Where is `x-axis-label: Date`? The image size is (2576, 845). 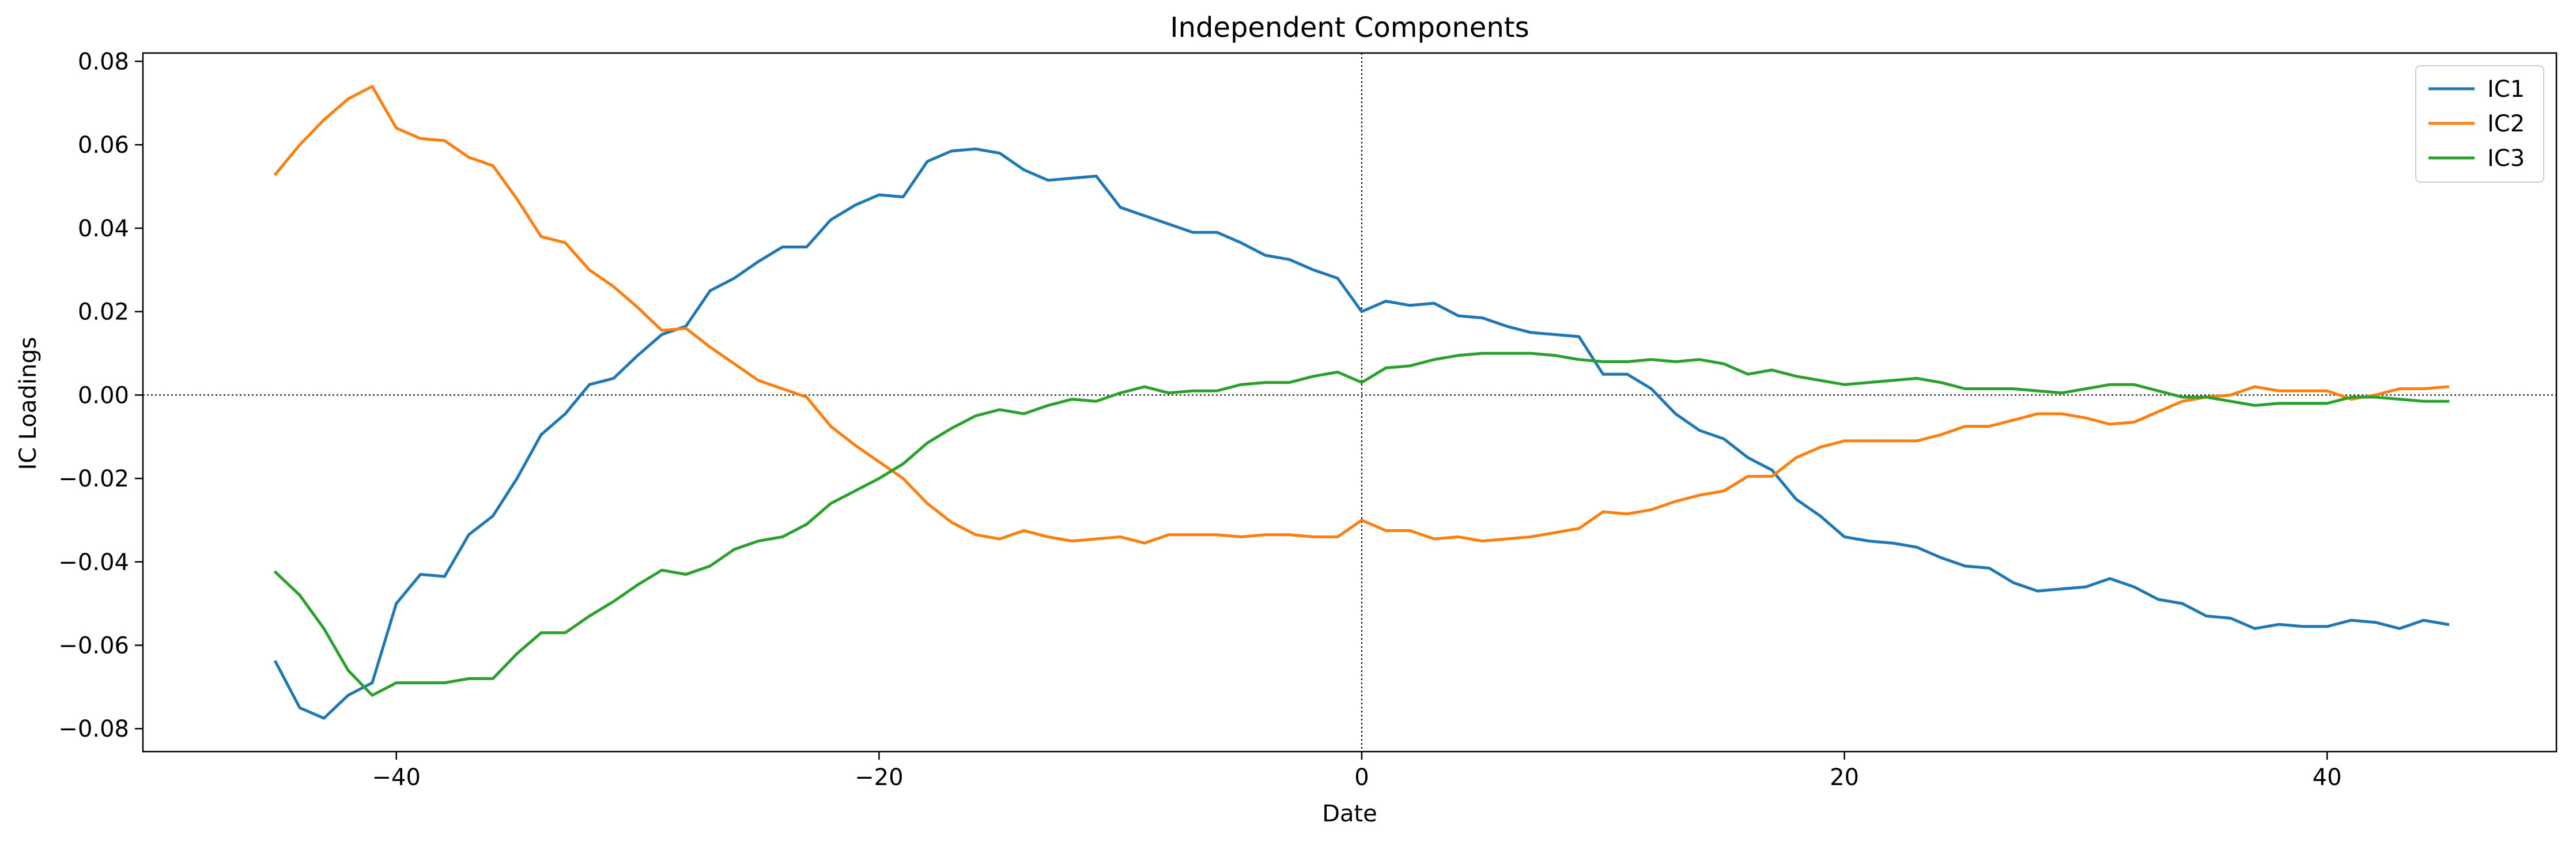 x-axis-label: Date is located at coordinates (1349, 814).